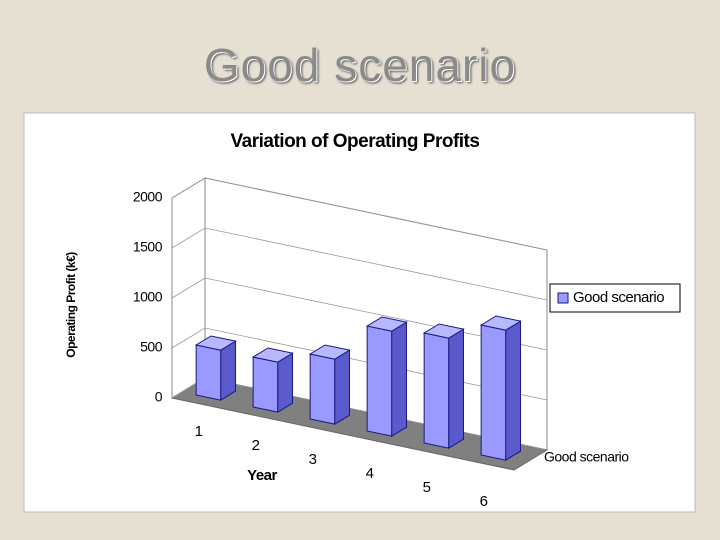 The image size is (720, 540). I want to click on y-tick-label: 2000, so click(148, 197).